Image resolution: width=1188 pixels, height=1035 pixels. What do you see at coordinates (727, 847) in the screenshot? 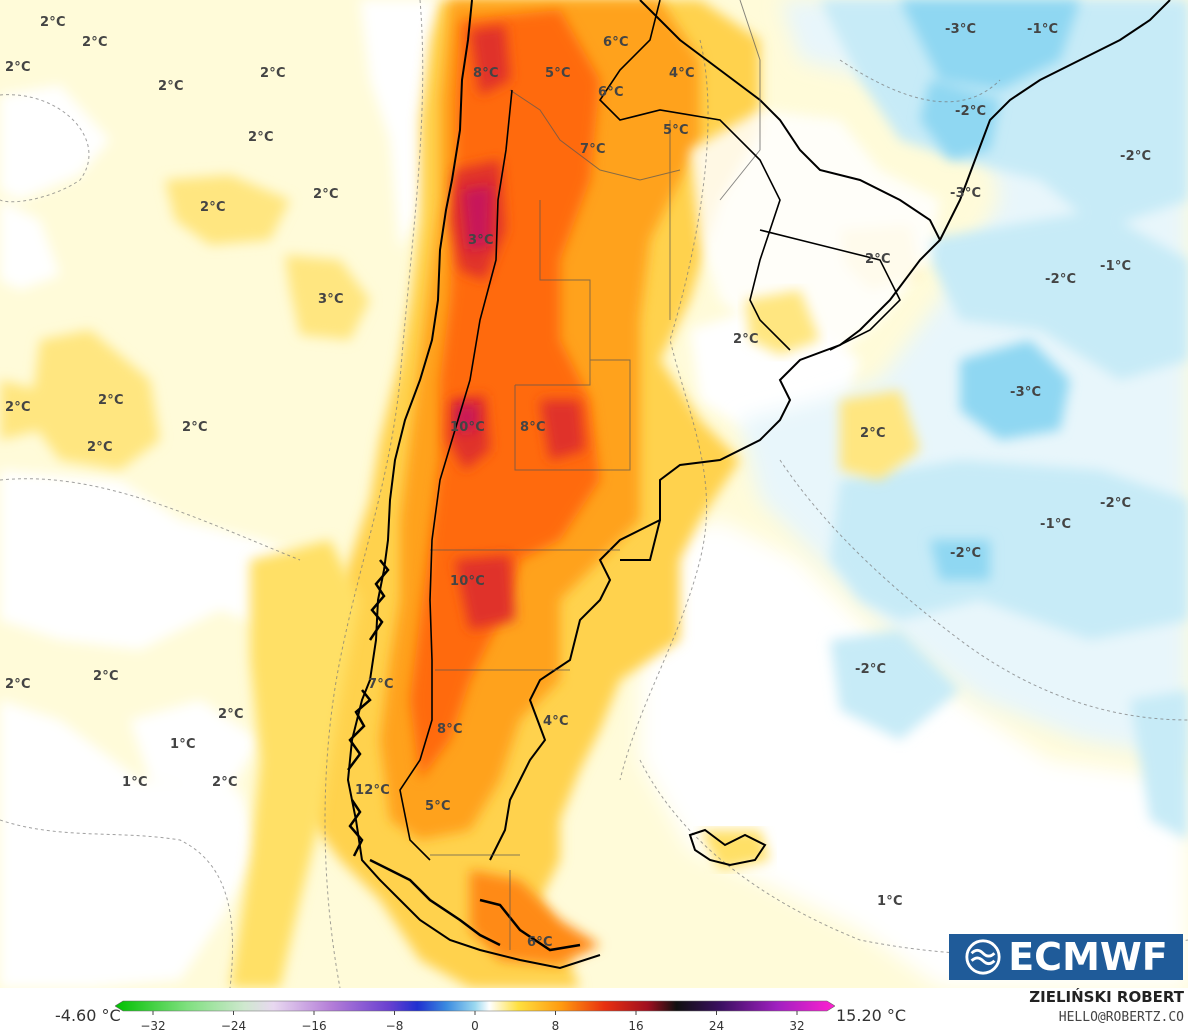
I see `falkland-islands` at bounding box center [727, 847].